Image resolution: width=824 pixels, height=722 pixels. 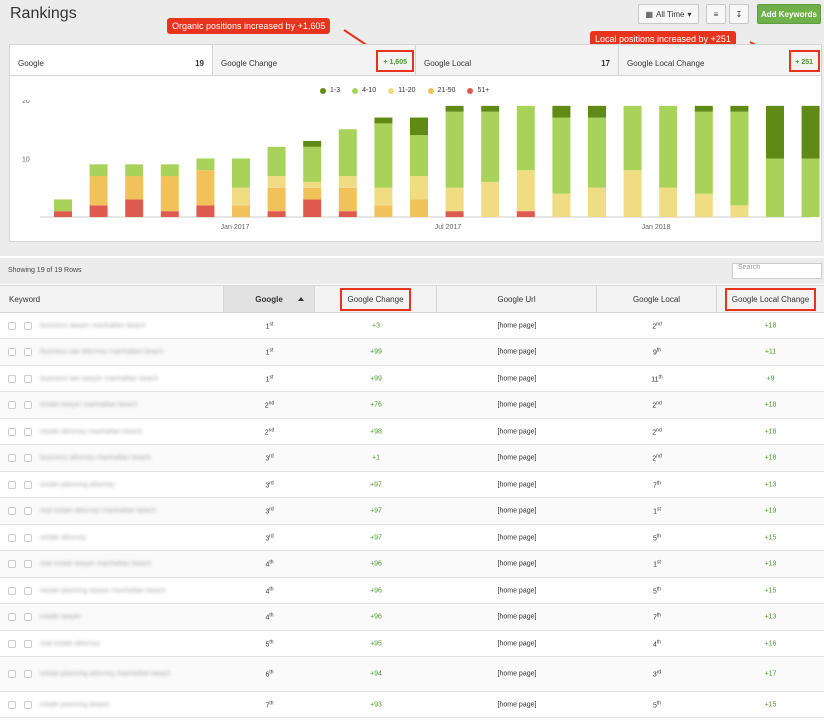 I want to click on col-google-local-change: Google Local Change, so click(x=770, y=299).